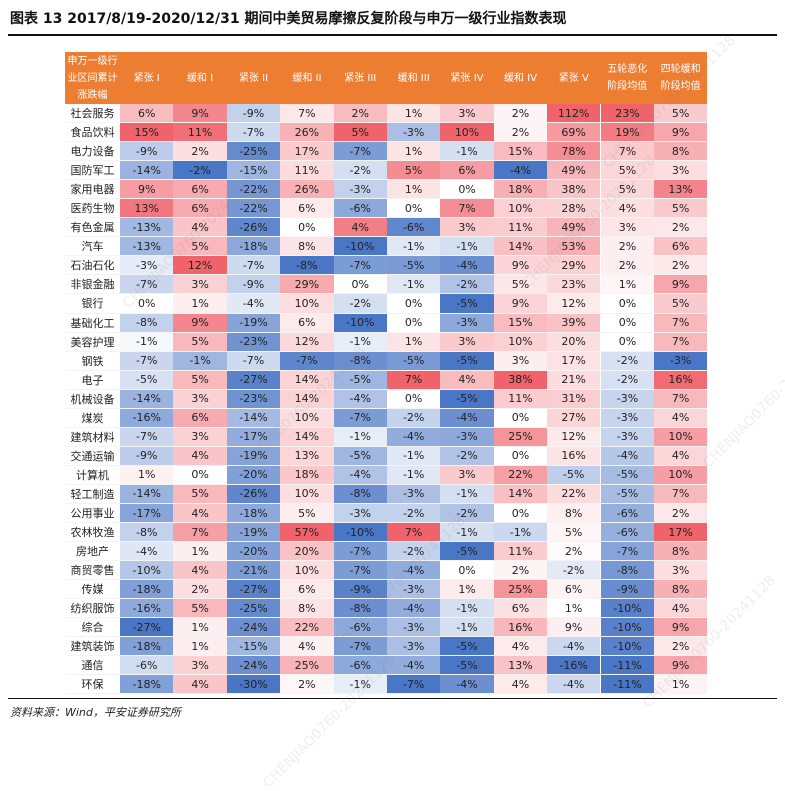  I want to click on row-label: 社会服务, so click(92, 114).